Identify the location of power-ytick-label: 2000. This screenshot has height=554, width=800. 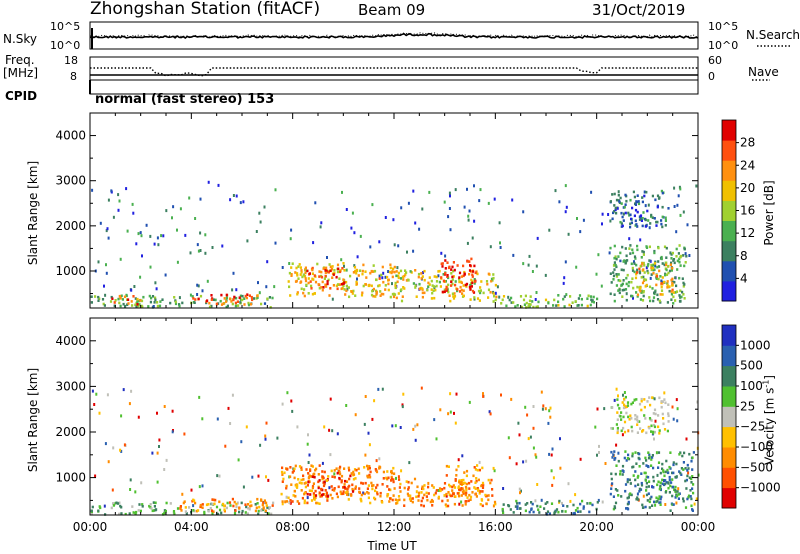
(70, 226).